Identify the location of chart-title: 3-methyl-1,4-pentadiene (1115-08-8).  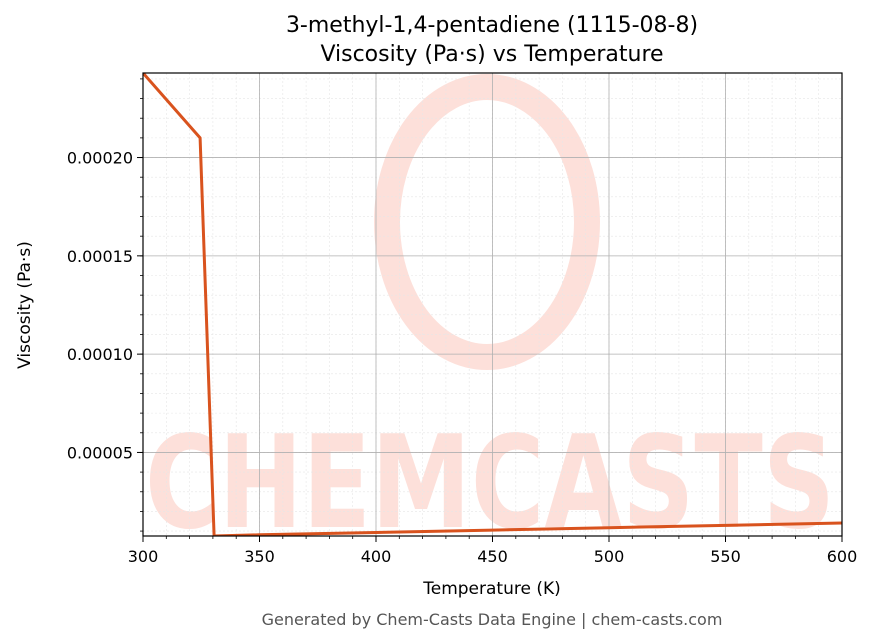
(492, 25).